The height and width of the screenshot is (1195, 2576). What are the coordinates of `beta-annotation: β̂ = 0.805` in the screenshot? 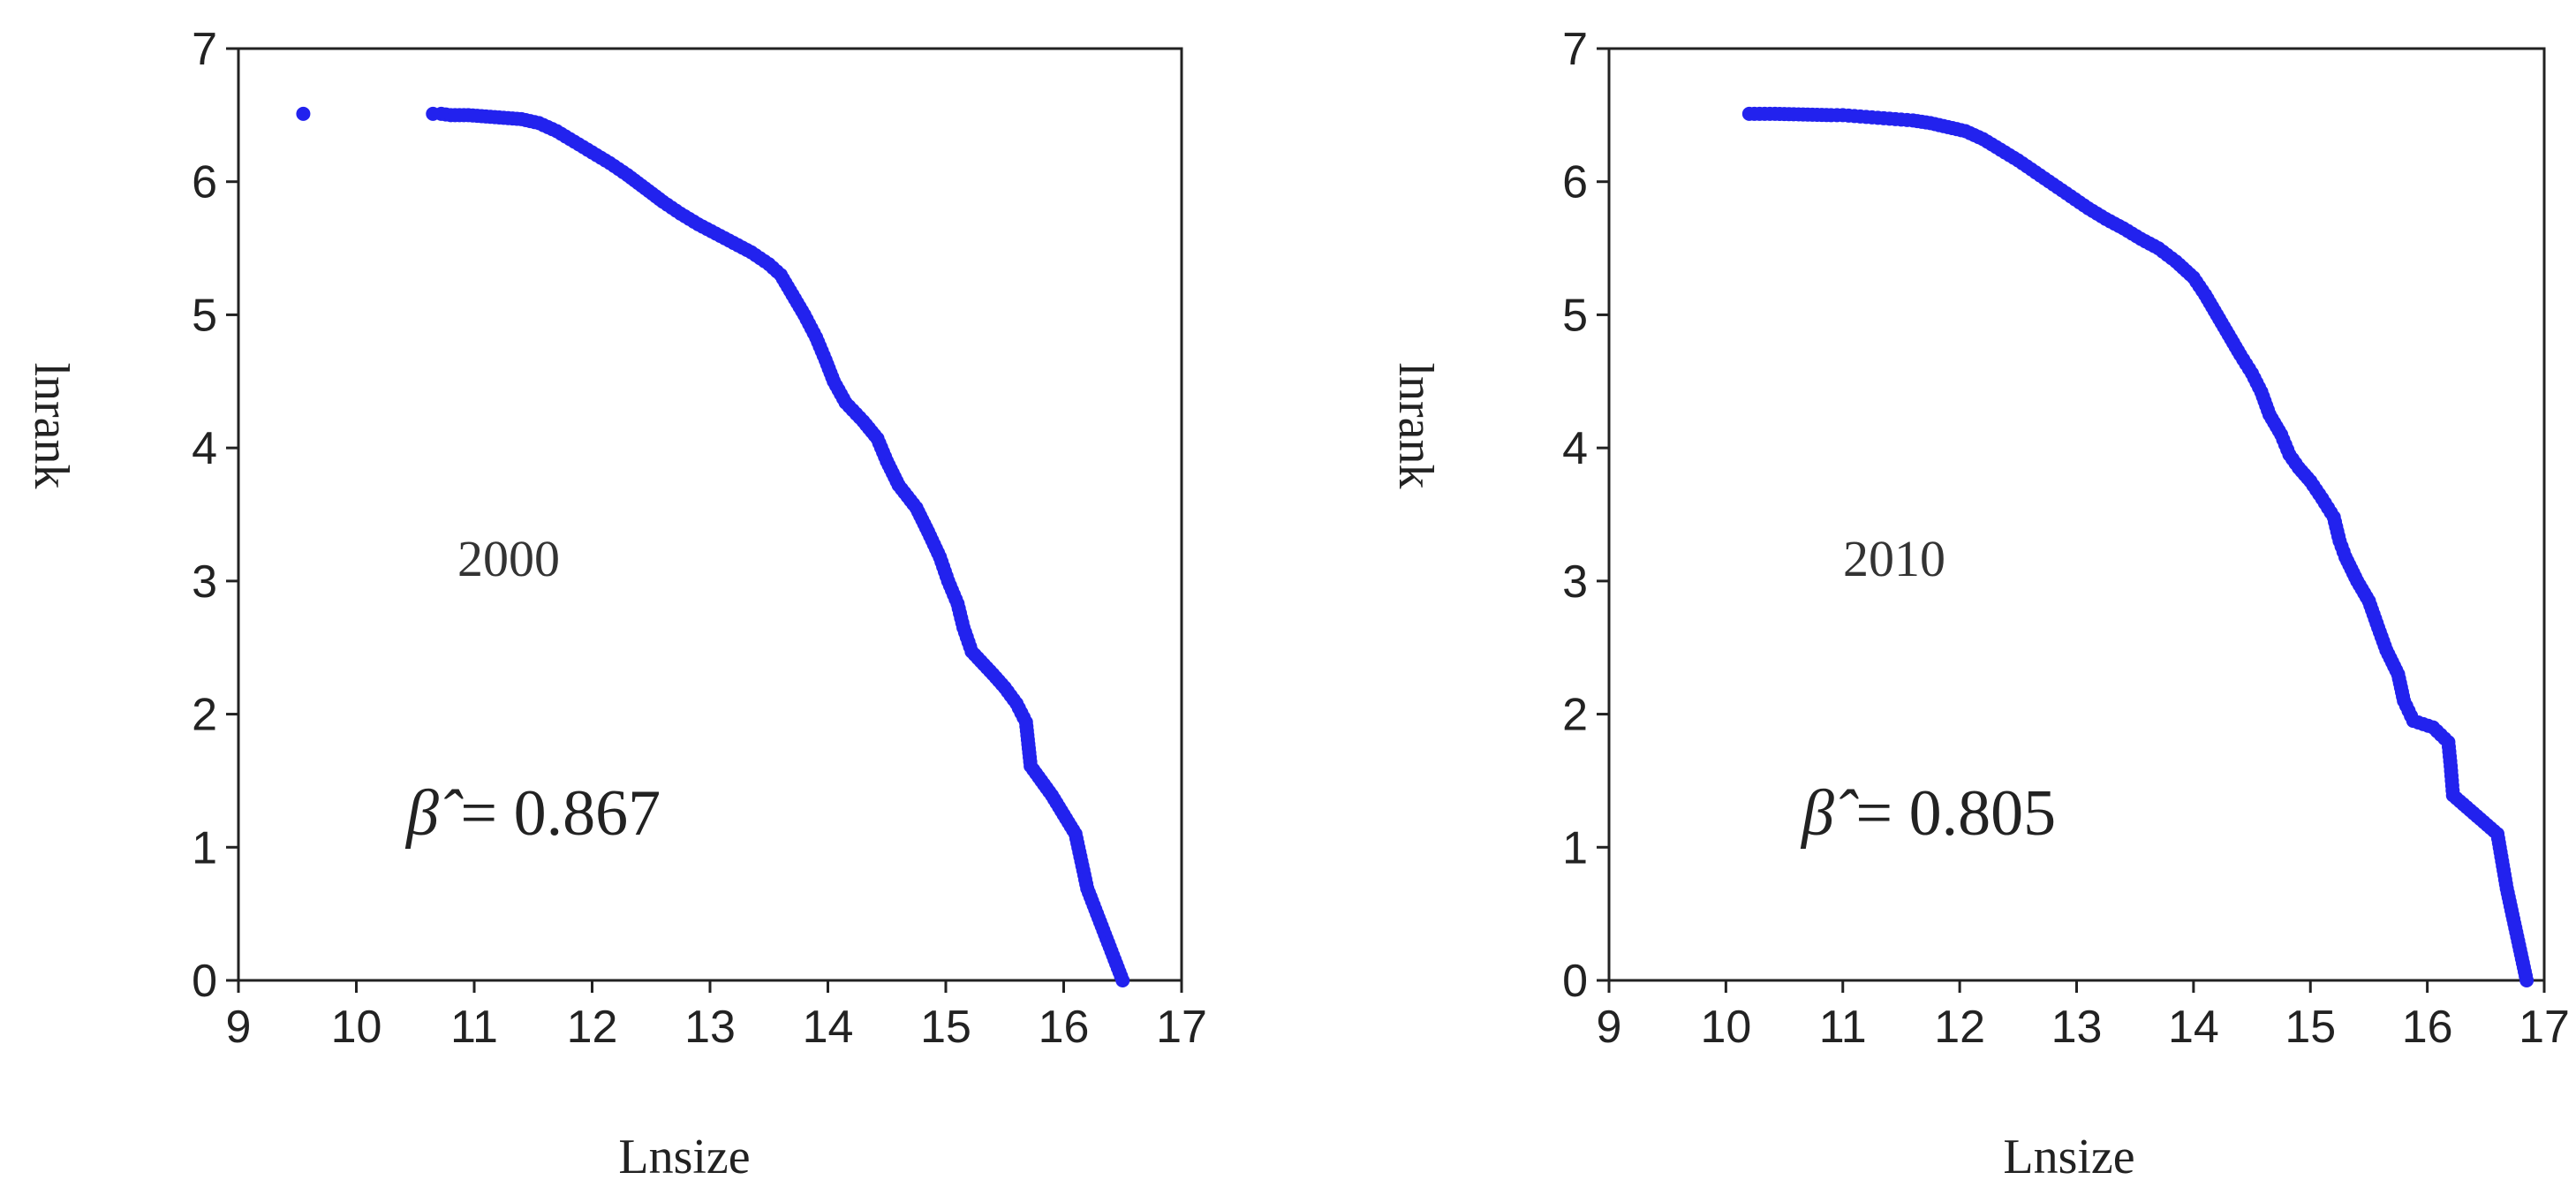 It's located at (1928, 813).